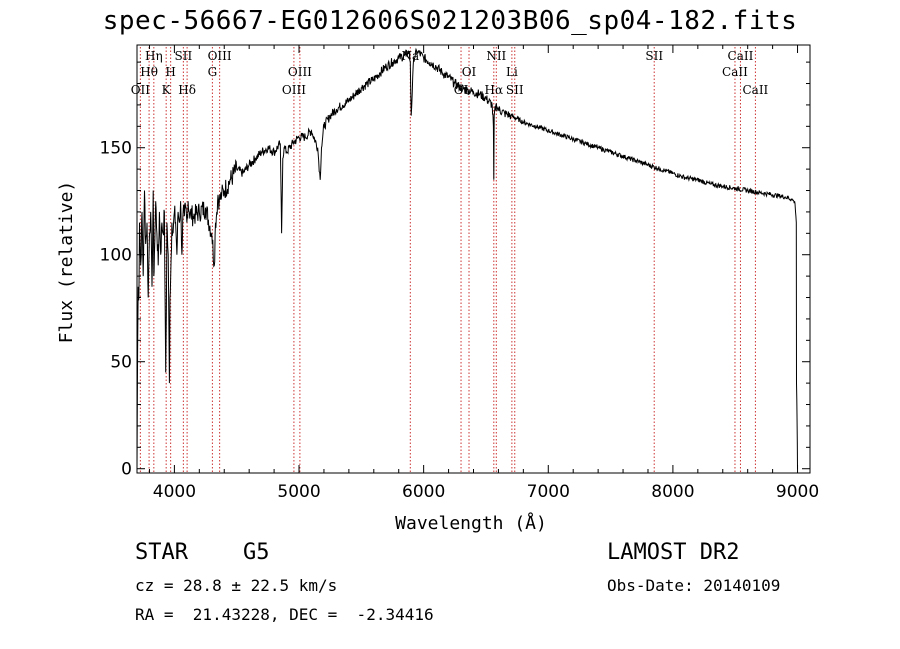 The height and width of the screenshot is (649, 900). What do you see at coordinates (121, 363) in the screenshot?
I see `y-tick-label: 50` at bounding box center [121, 363].